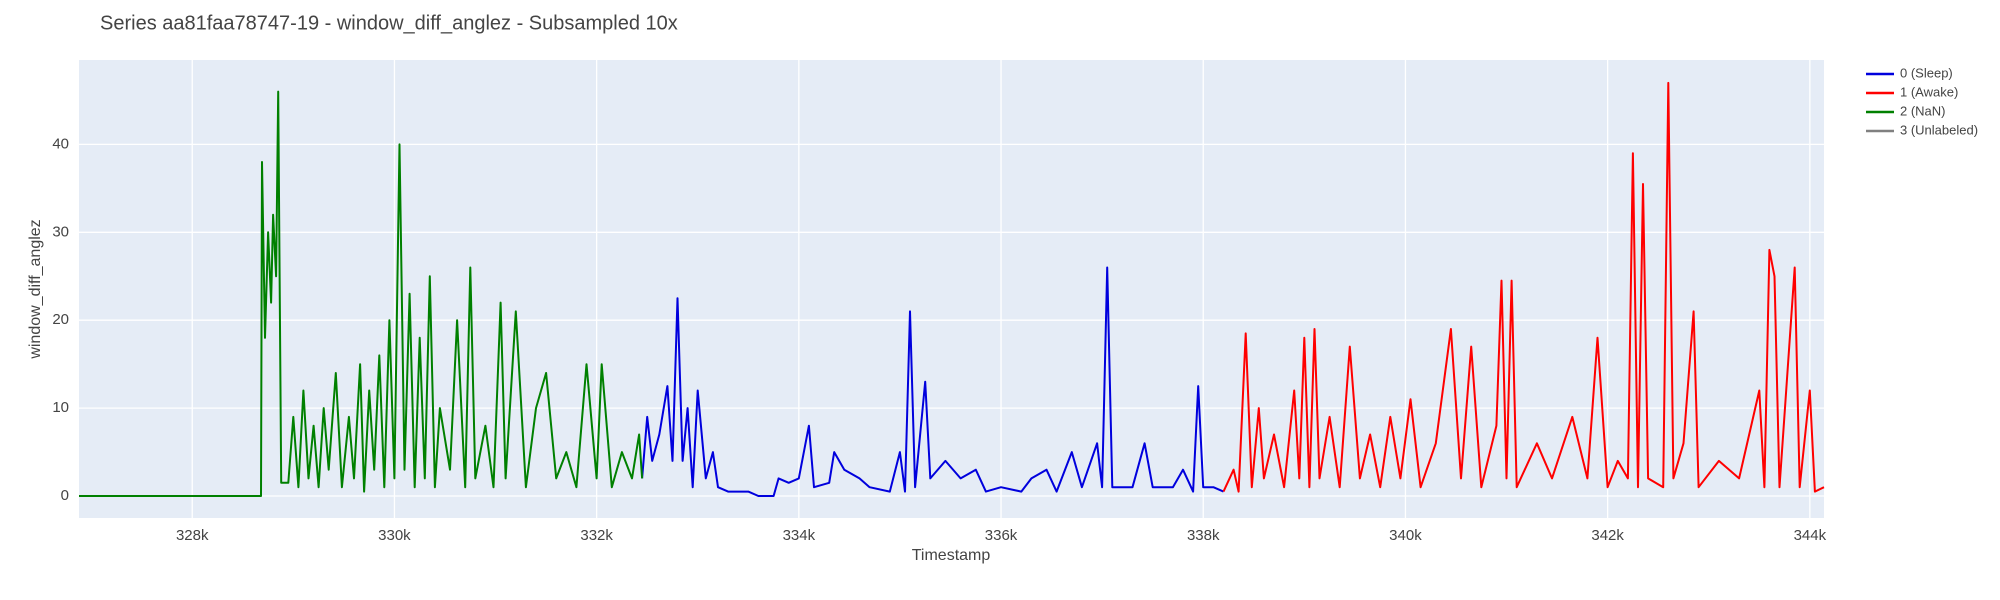 This screenshot has height=600, width=2000. What do you see at coordinates (596, 535) in the screenshot?
I see `x-tick-label: 332k` at bounding box center [596, 535].